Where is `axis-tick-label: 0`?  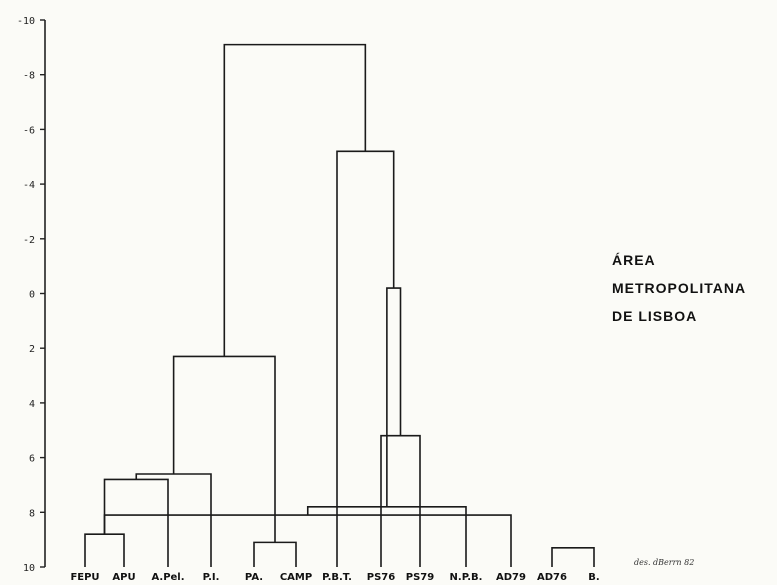
axis-tick-label: 0 is located at coordinates (32, 295).